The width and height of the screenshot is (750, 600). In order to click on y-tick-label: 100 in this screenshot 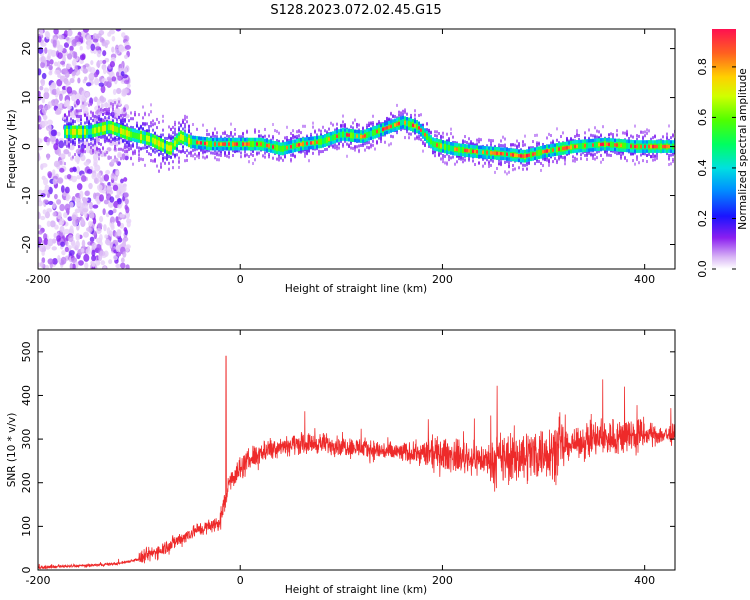, I will do `click(26, 526)`.